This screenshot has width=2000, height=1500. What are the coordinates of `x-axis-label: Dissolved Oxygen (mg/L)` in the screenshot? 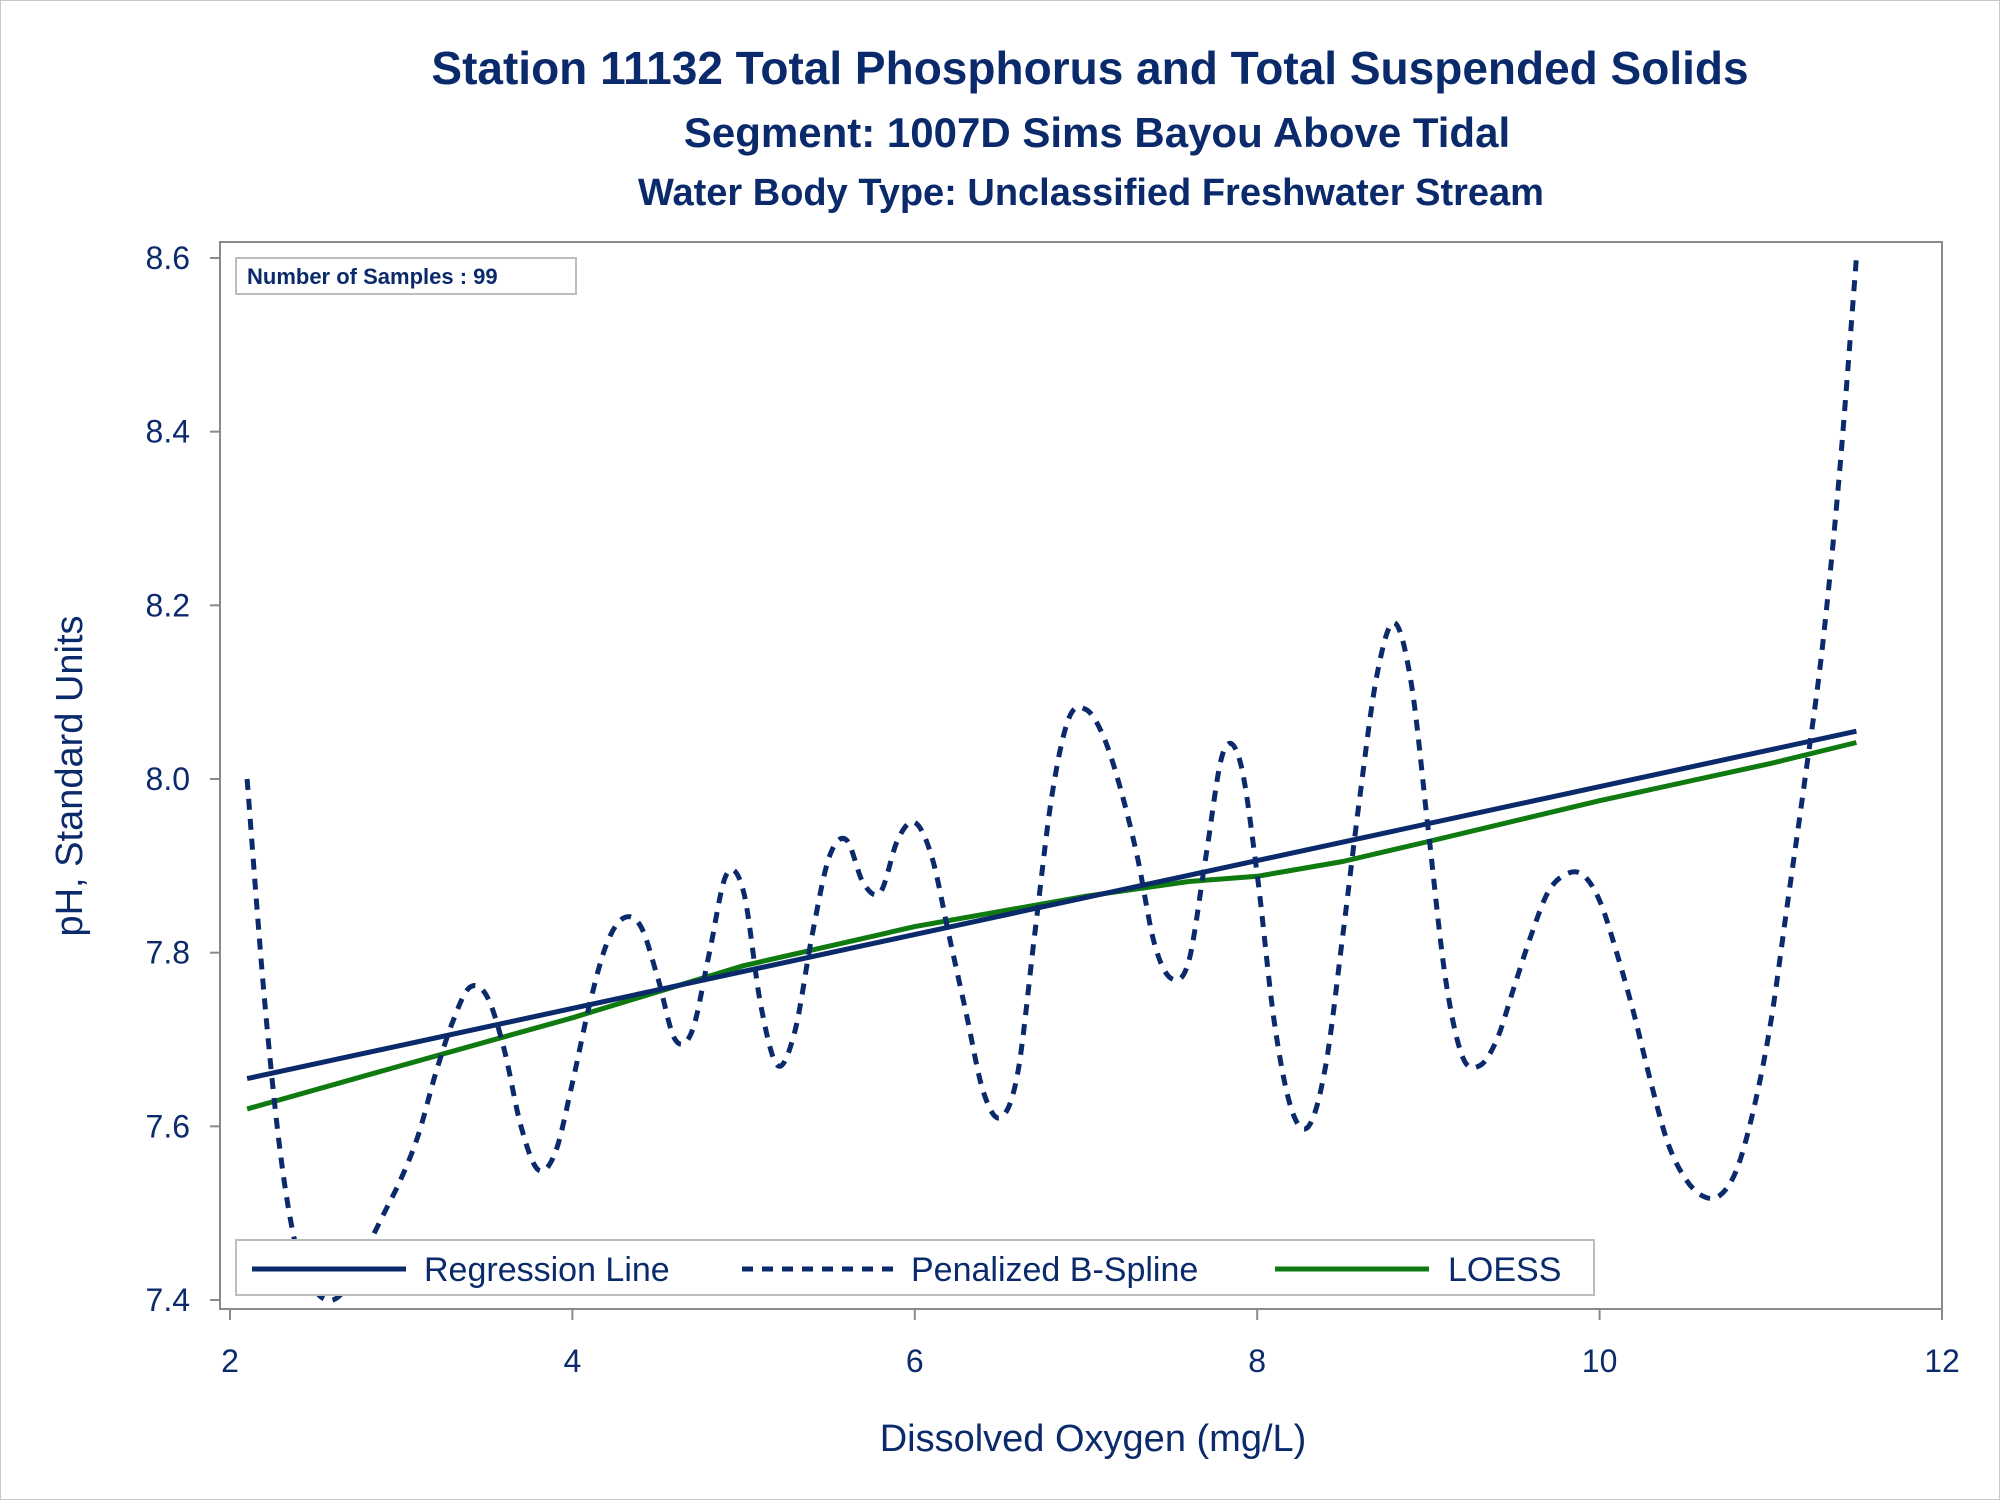 It's located at (1093, 1439).